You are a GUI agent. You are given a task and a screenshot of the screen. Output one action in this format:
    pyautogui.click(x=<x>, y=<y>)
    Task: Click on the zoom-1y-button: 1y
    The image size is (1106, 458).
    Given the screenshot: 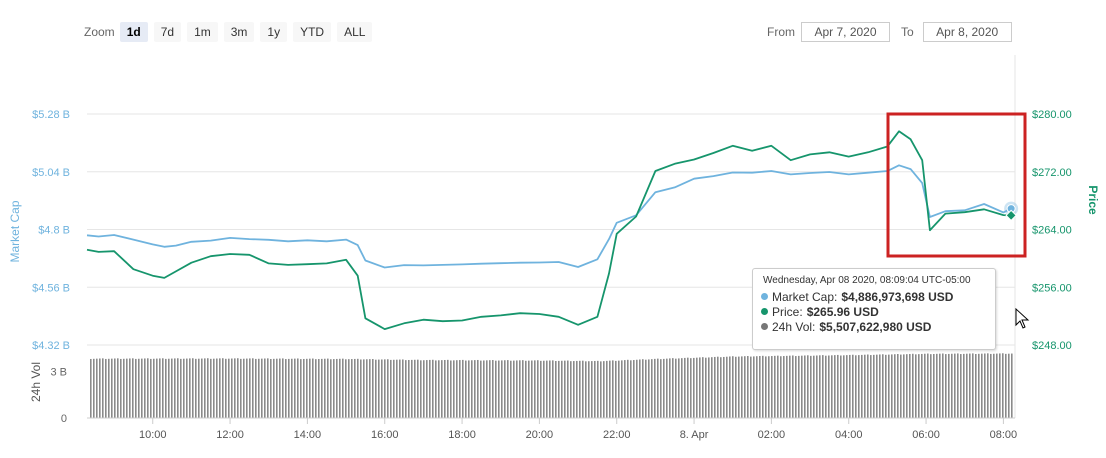 What is the action you would take?
    pyautogui.click(x=274, y=32)
    